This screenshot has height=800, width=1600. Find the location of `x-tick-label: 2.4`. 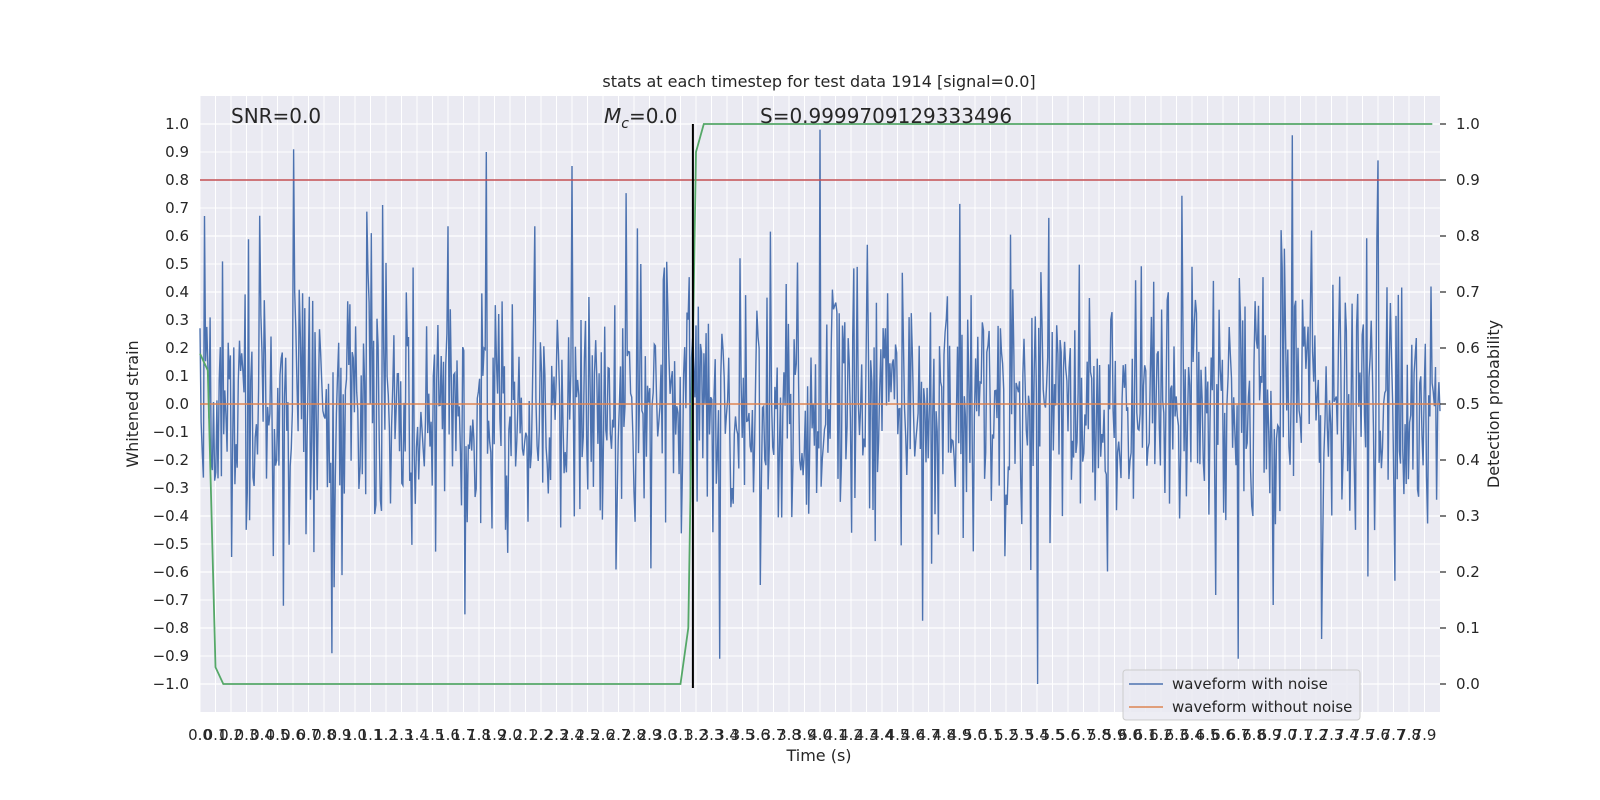

x-tick-label: 2.4 is located at coordinates (572, 735).